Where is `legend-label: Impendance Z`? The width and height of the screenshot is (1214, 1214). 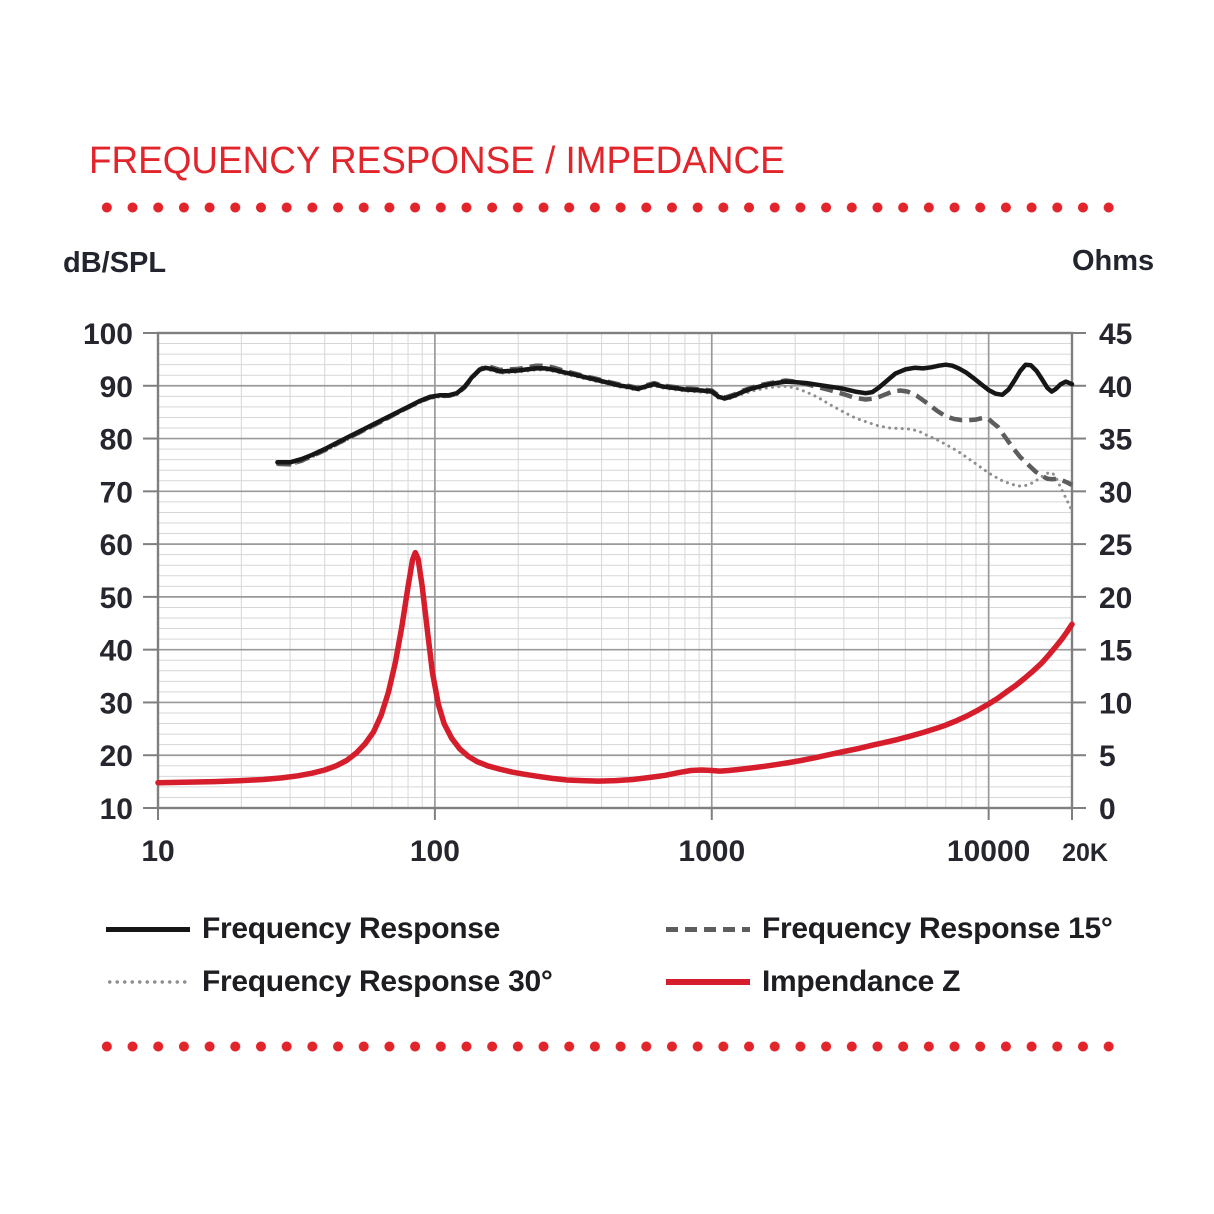 legend-label: Impendance Z is located at coordinates (861, 981).